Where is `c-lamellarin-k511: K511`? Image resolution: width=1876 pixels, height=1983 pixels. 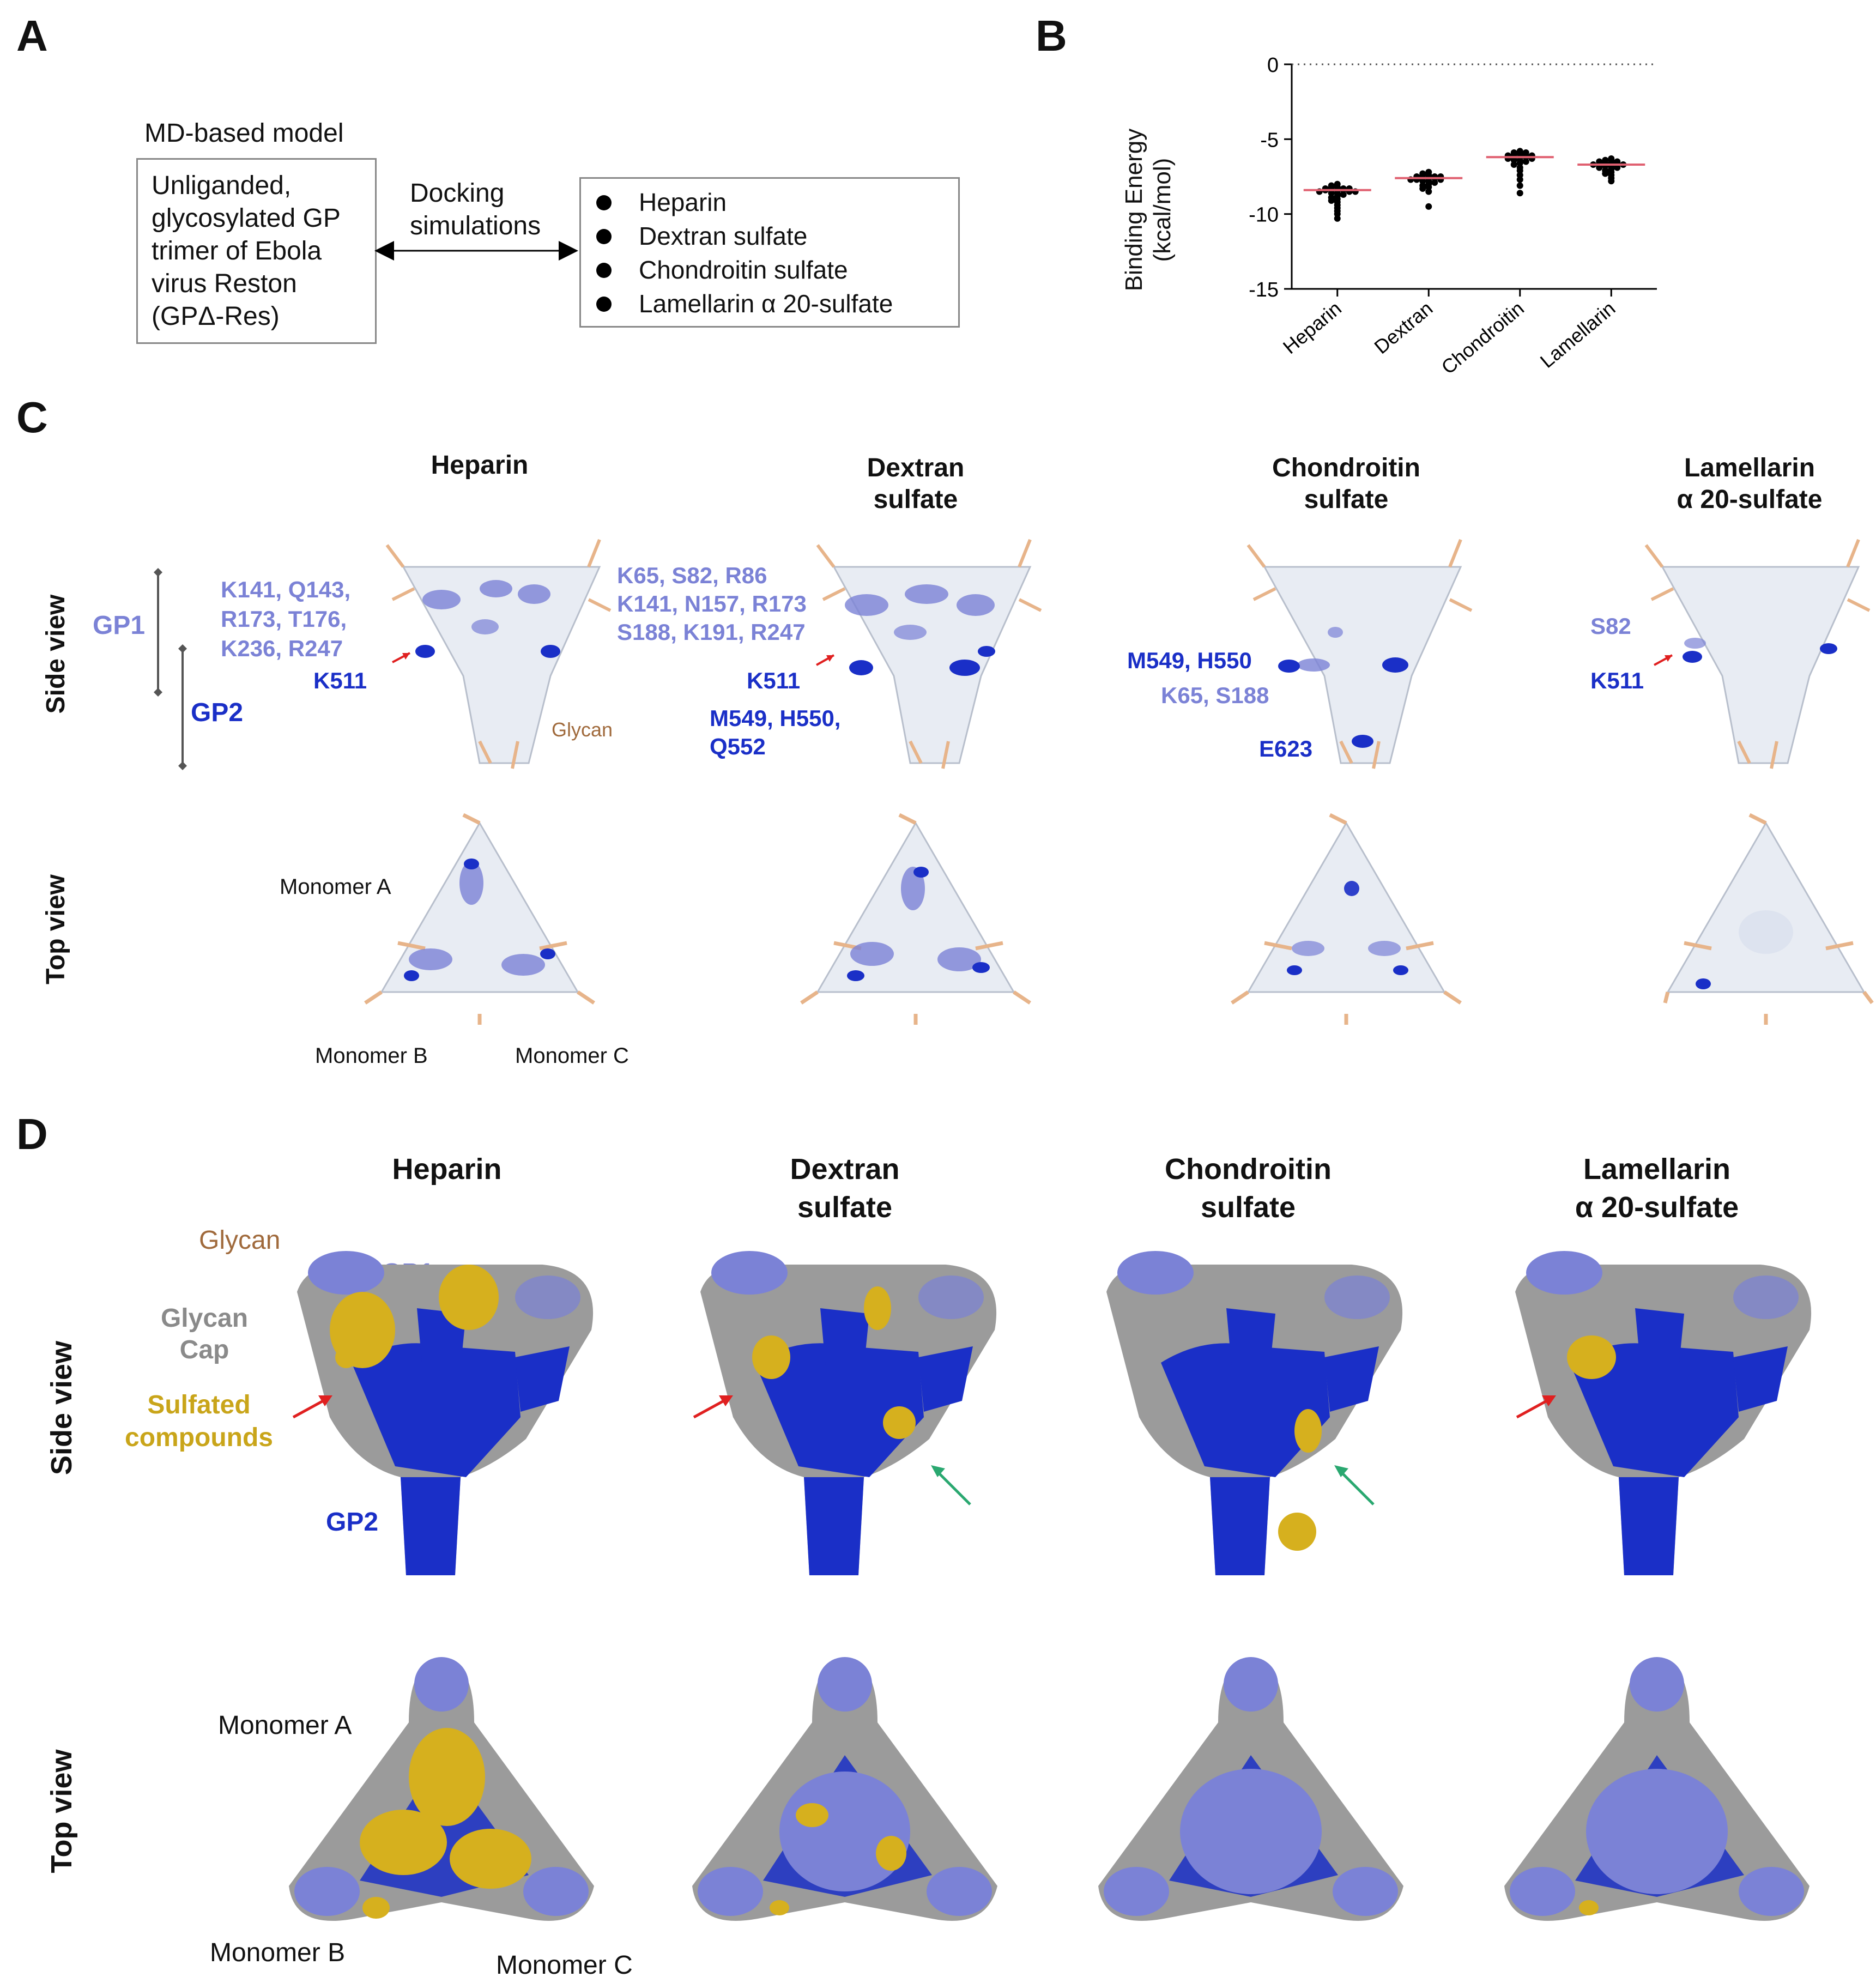
c-lamellarin-k511: K511 is located at coordinates (1617, 680).